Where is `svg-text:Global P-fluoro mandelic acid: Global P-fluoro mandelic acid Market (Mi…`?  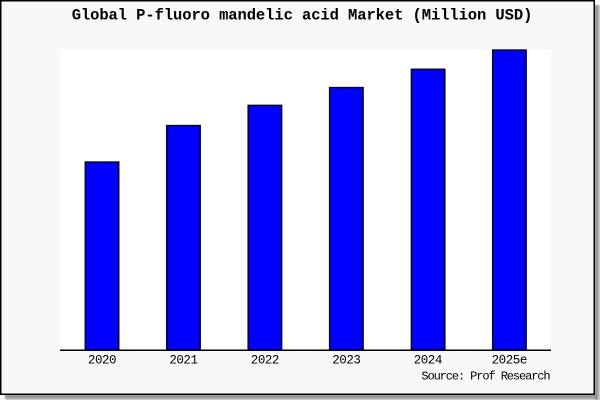
svg-text:Global P-fluoro mandelic acid: Global P-fluoro mandelic acid Market (Mi… is located at coordinates (302, 16).